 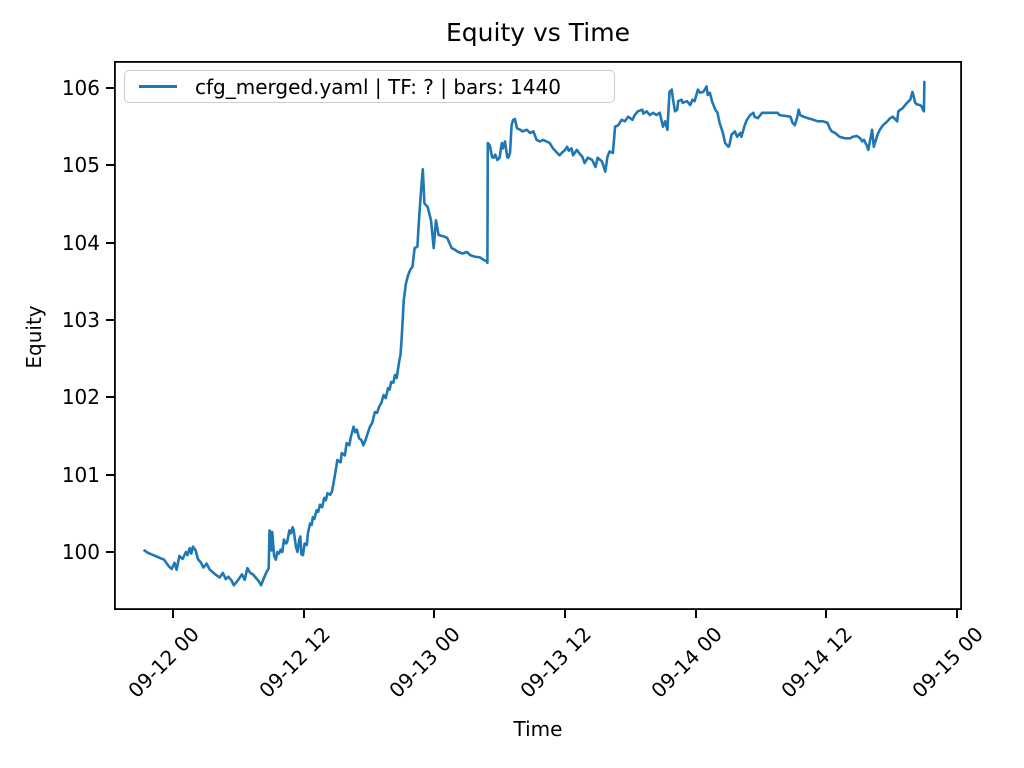 I want to click on y-tick-label: 106, so click(x=80, y=88).